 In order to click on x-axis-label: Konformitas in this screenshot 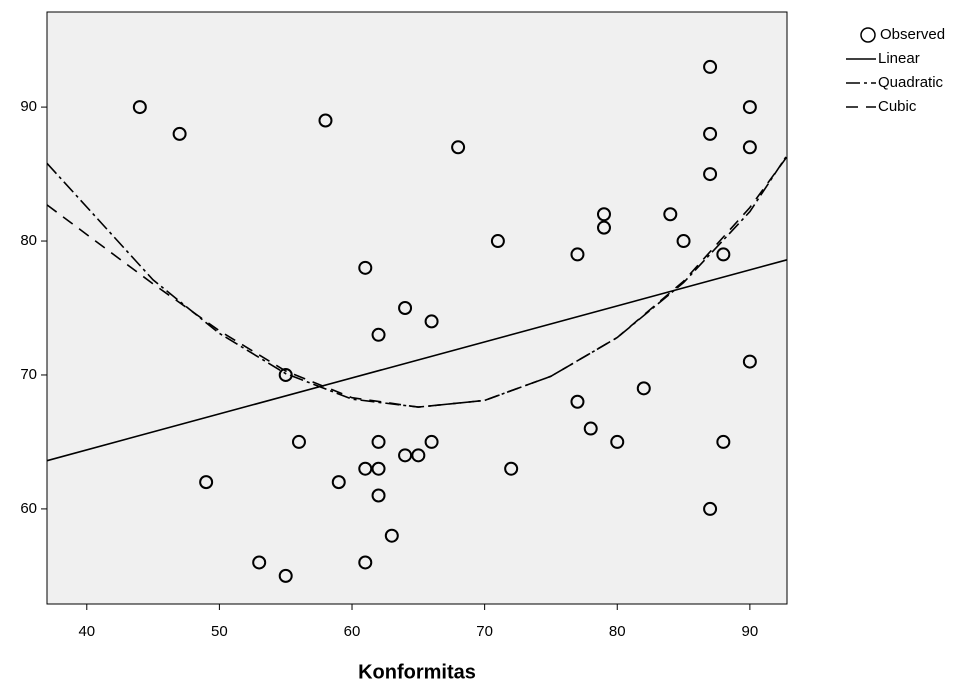, I will do `click(417, 672)`.